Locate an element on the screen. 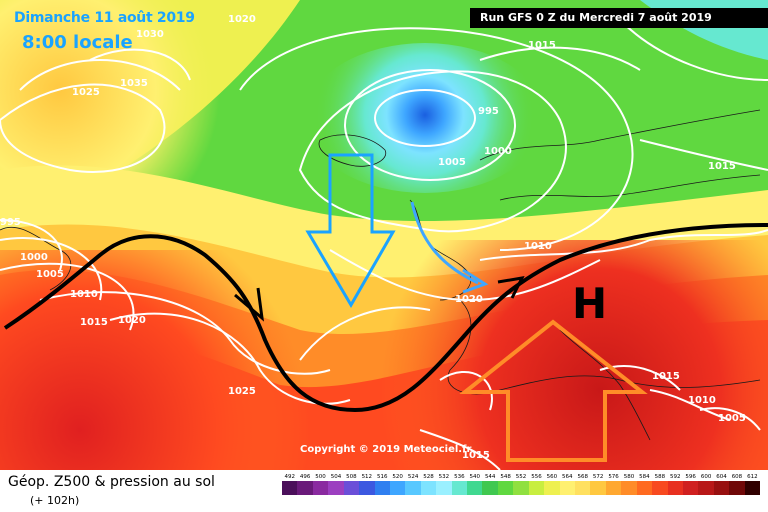 This screenshot has height=512, width=768. legend-swatches is located at coordinates (521, 488).